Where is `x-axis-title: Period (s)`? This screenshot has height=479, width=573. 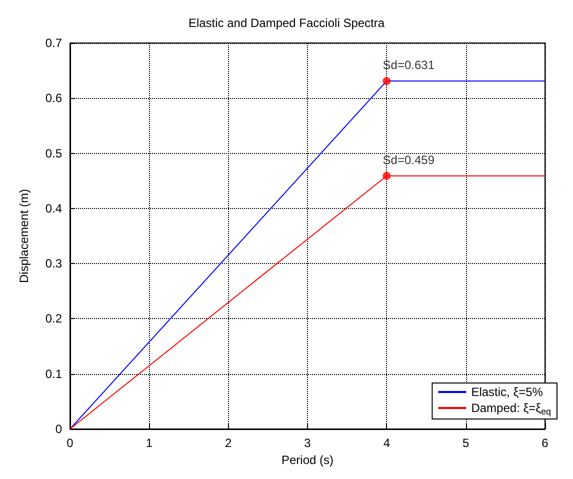 x-axis-title: Period (s) is located at coordinates (307, 459).